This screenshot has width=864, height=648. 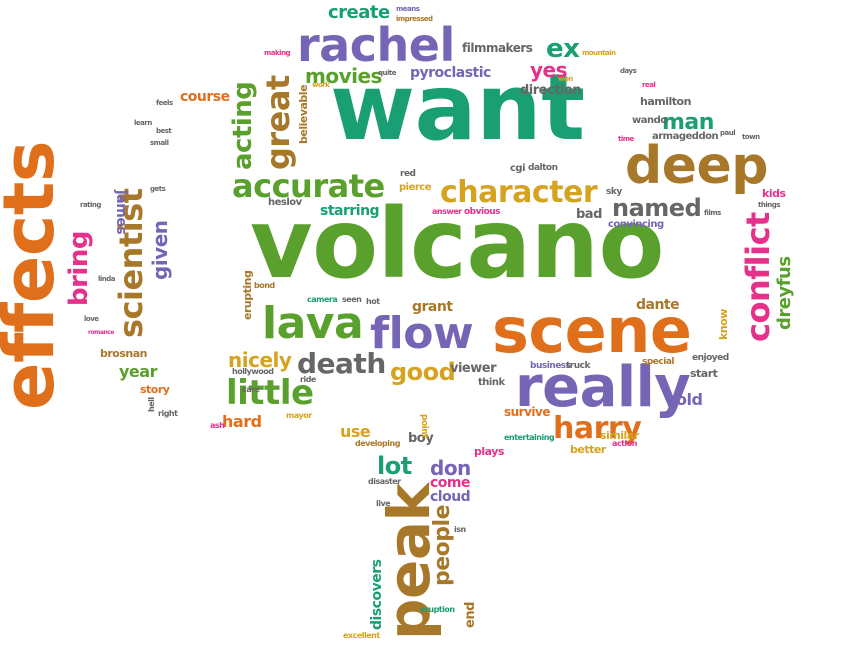 I want to click on word: bad, so click(x=589, y=214).